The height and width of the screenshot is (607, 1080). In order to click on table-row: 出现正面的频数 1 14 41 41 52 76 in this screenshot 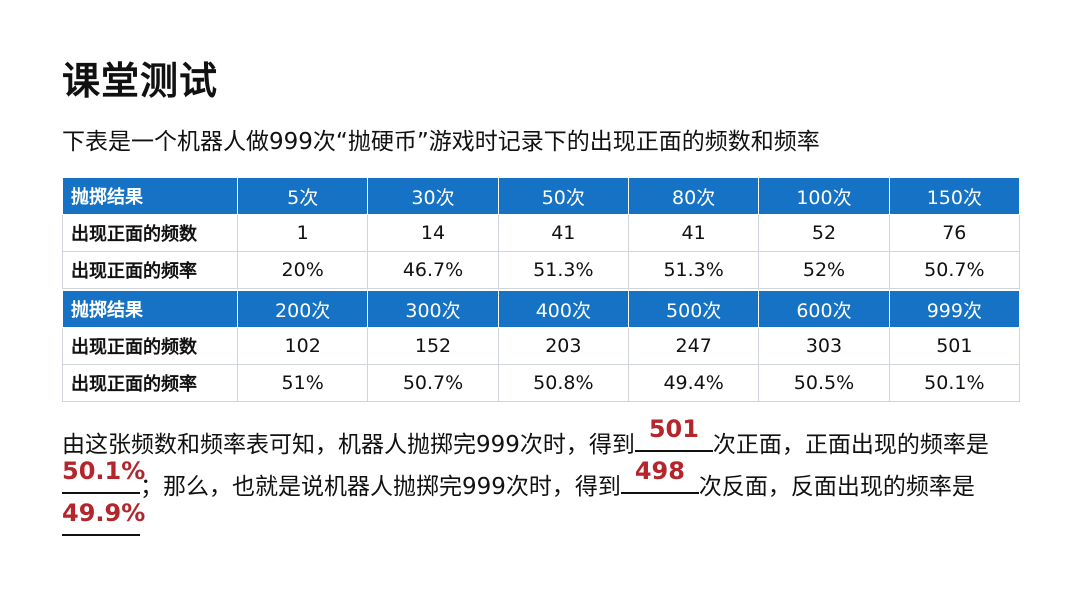, I will do `click(541, 233)`.